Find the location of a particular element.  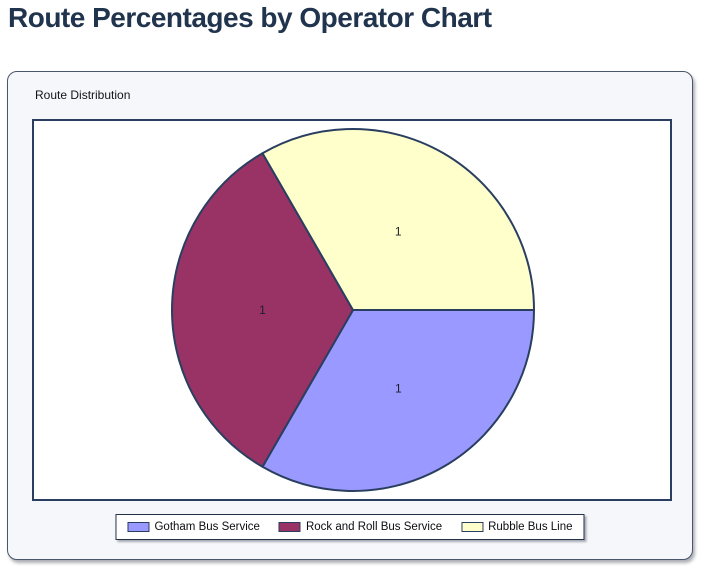

legend-item-rubble-bus-line: Rubble Bus Line is located at coordinates (517, 527).